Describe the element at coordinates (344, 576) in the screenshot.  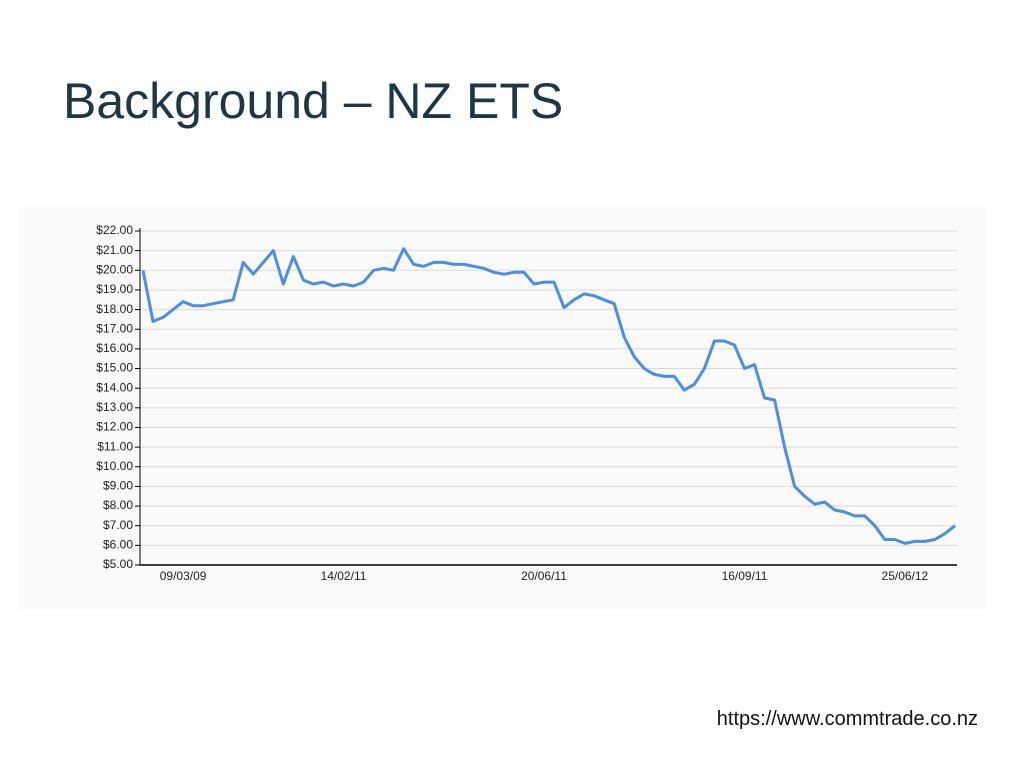
I see `x-tick-label: 14/02/11` at that location.